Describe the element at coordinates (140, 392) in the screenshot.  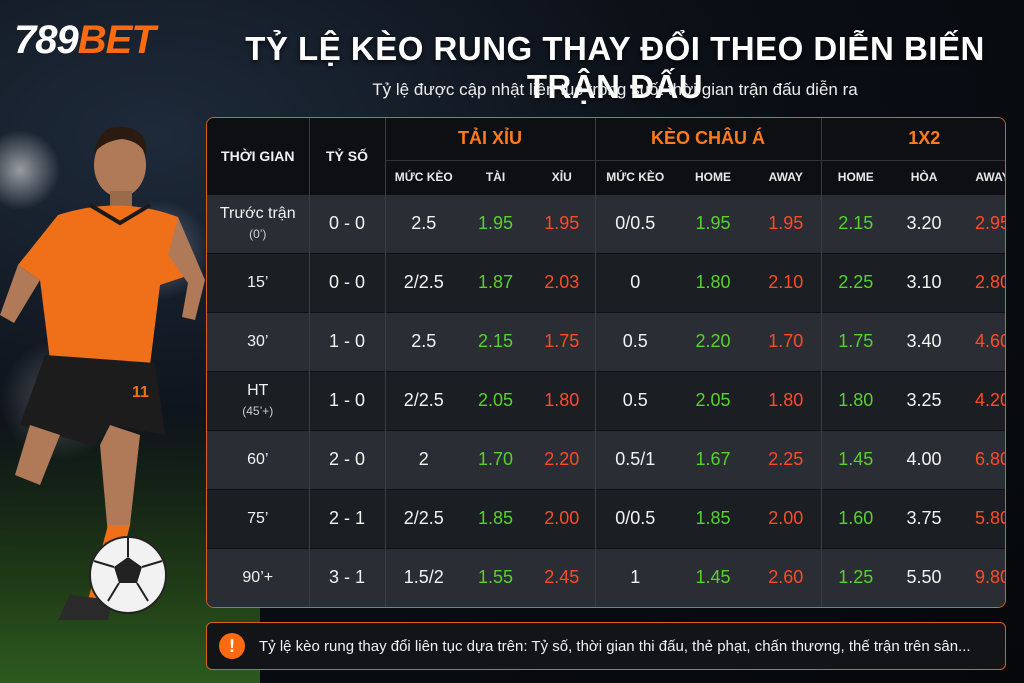
I see `svg-text: 11` at that location.